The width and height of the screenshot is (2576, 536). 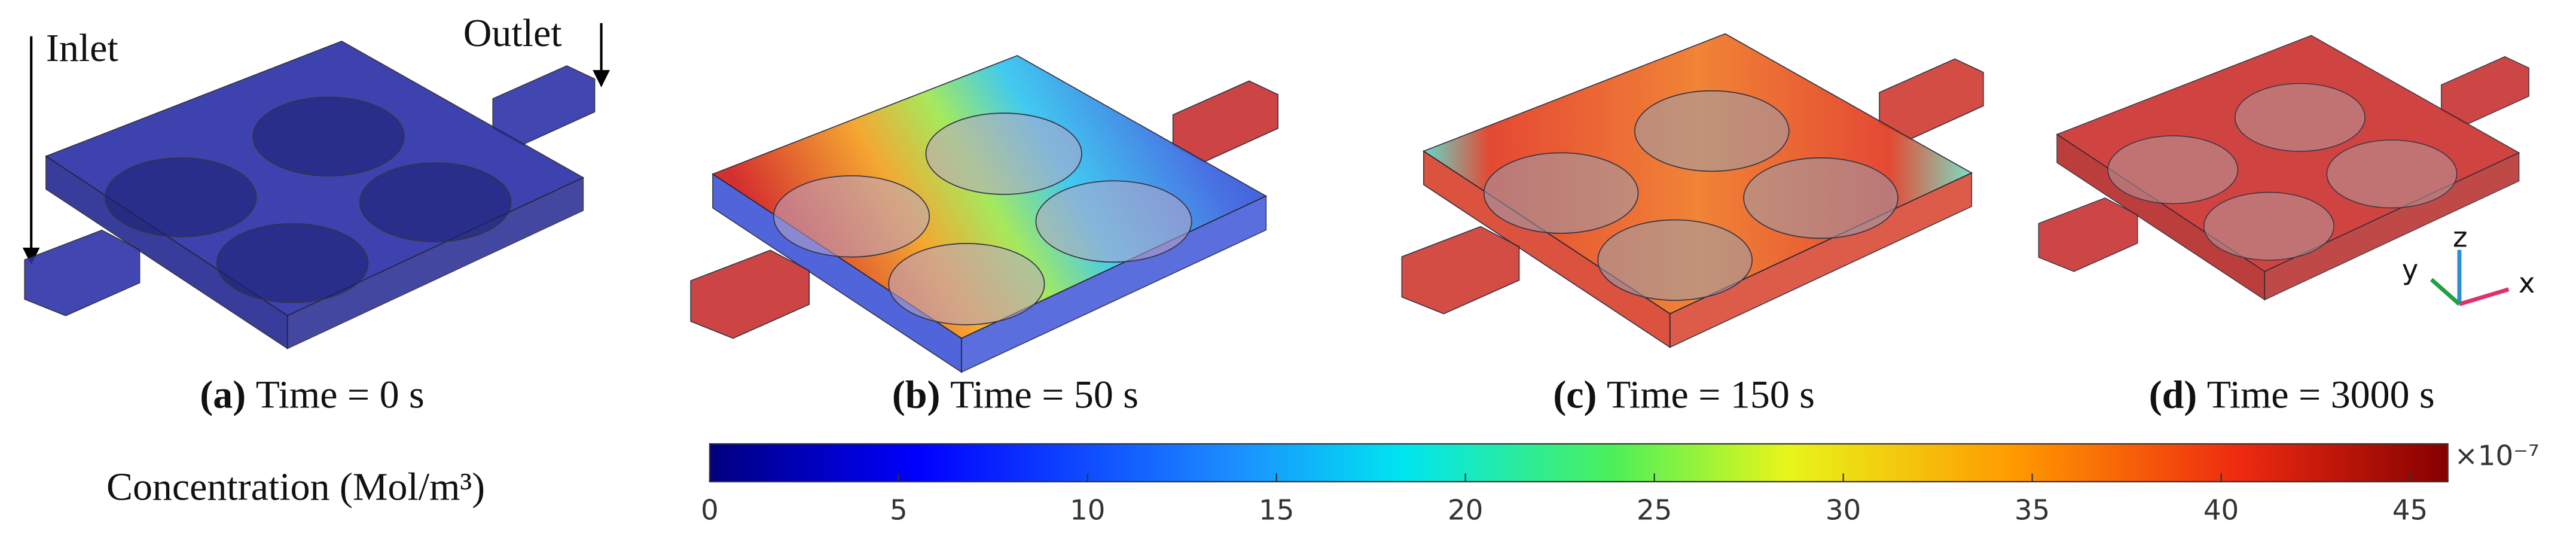 What do you see at coordinates (1579, 463) in the screenshot?
I see `colorbar` at bounding box center [1579, 463].